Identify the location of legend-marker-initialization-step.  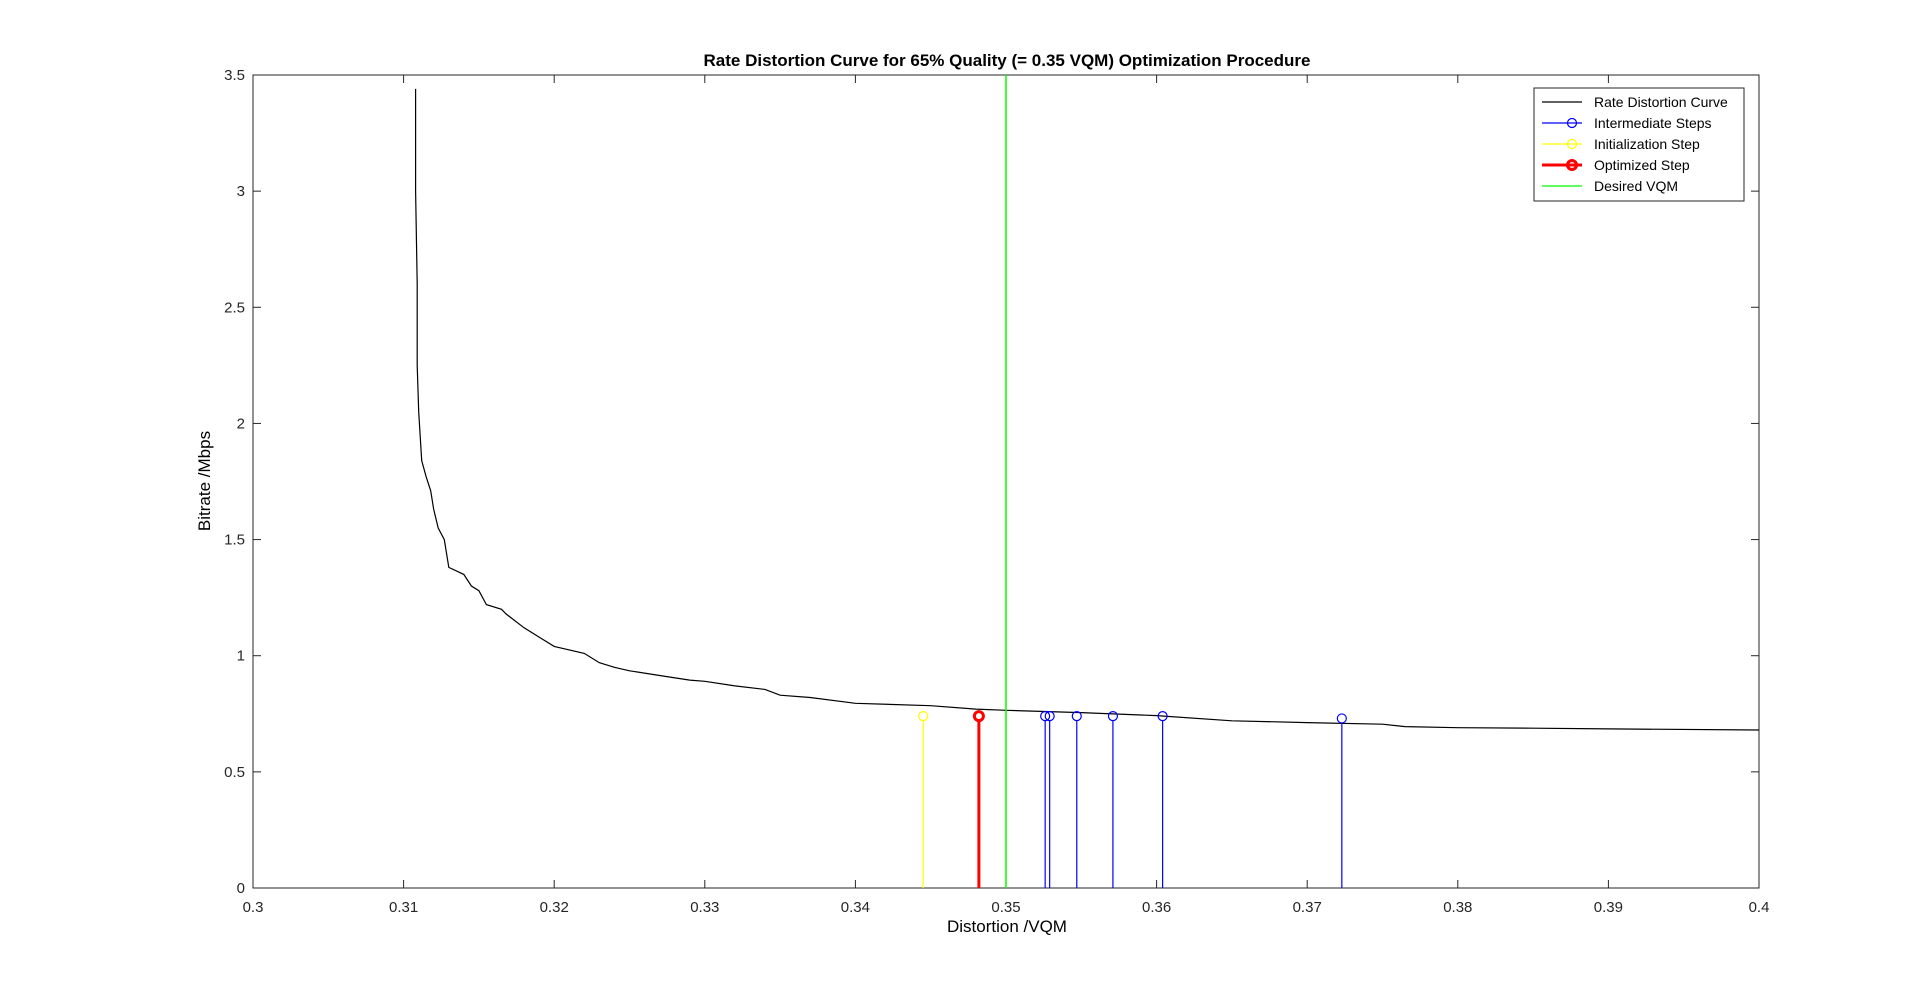
(1572, 144).